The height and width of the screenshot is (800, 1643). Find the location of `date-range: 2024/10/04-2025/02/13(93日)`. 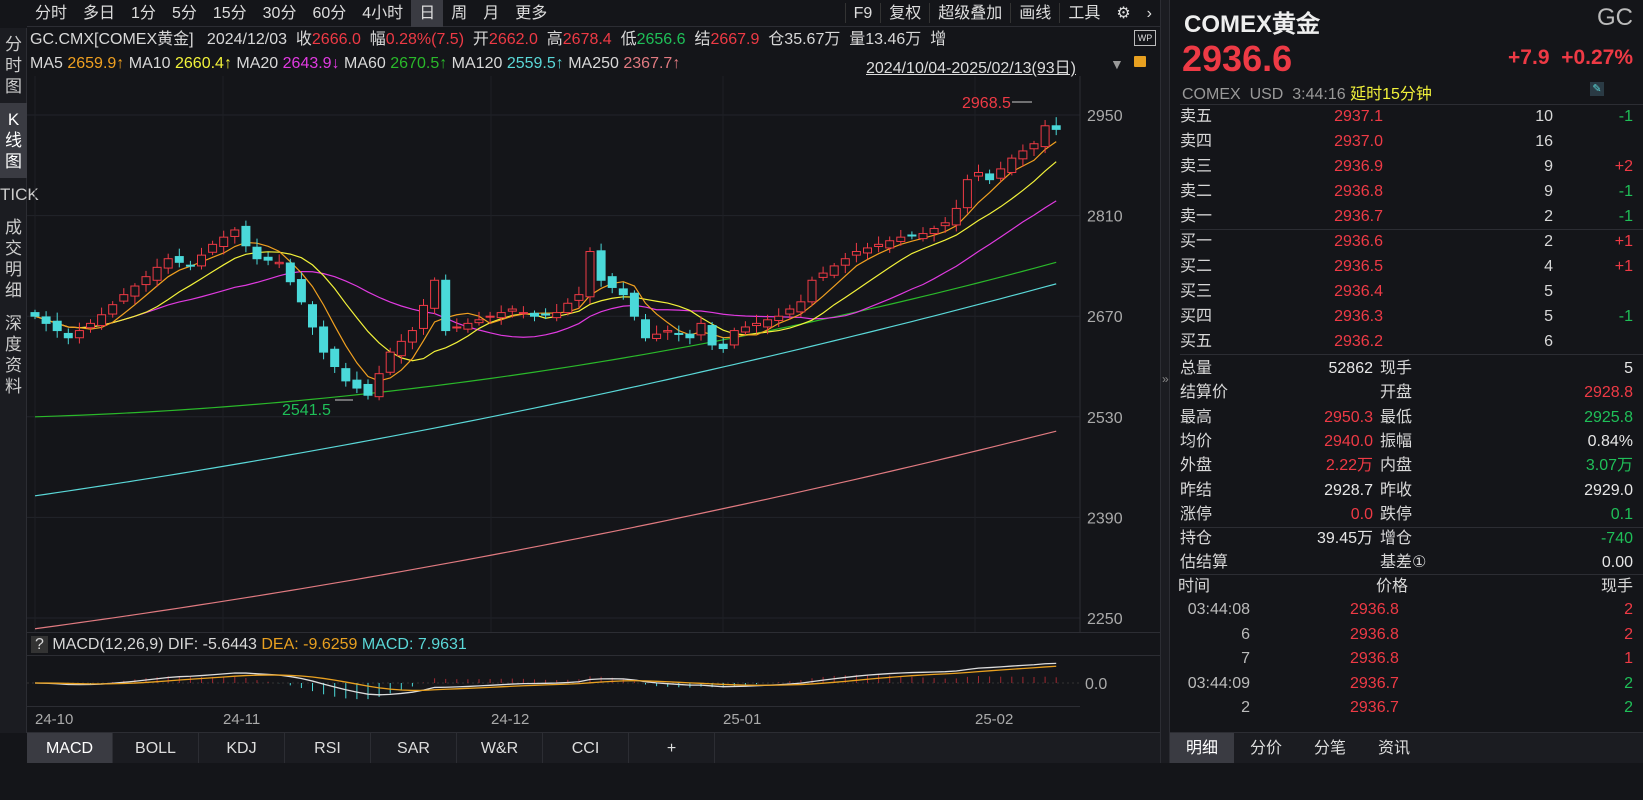

date-range: 2024/10/04-2025/02/13(93日) is located at coordinates (971, 68).